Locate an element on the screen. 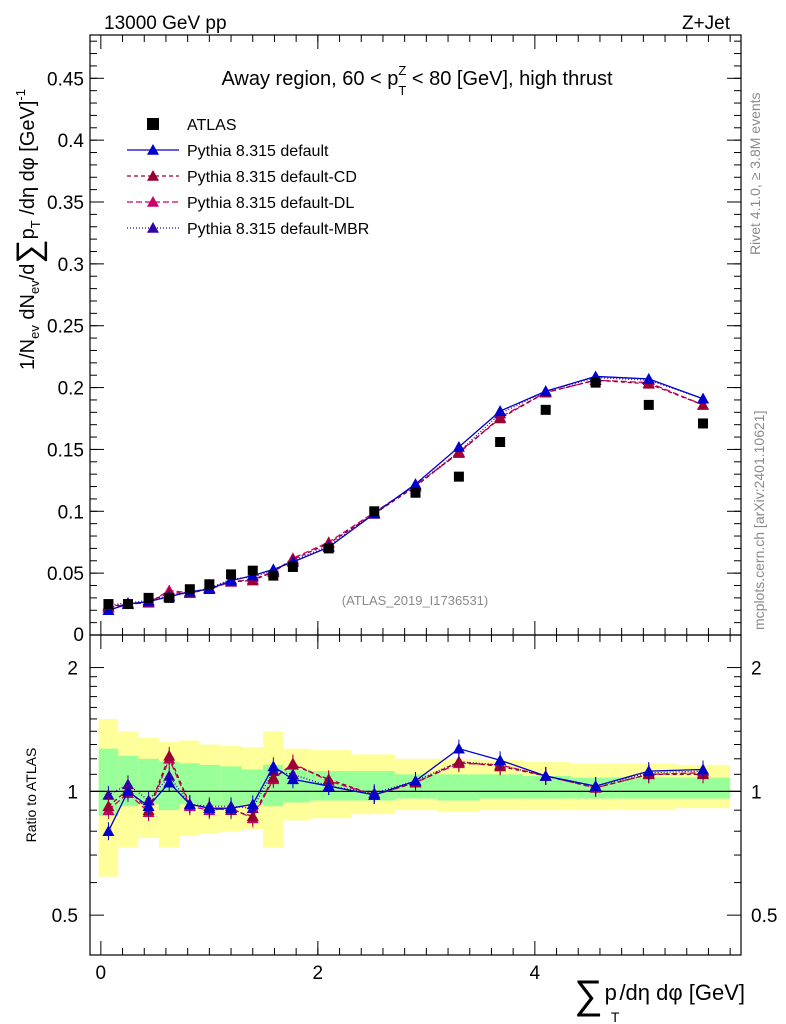 The height and width of the screenshot is (1024, 786). header-left: 13000 GeV pp is located at coordinates (165, 23).